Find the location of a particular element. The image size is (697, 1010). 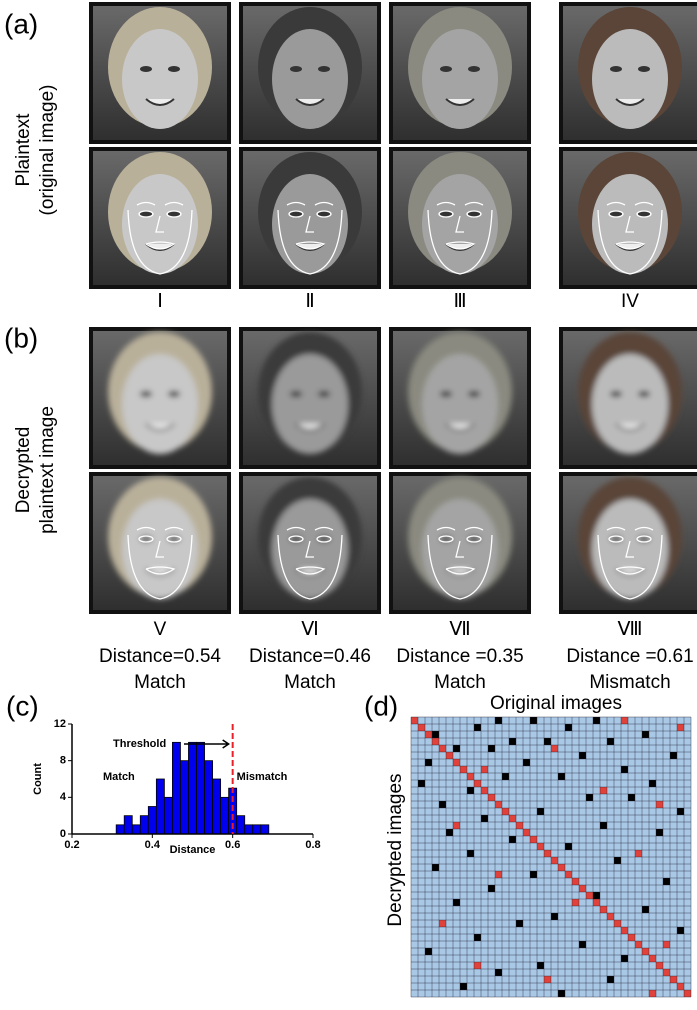

panel-label: (a) is located at coordinates (21, 23).